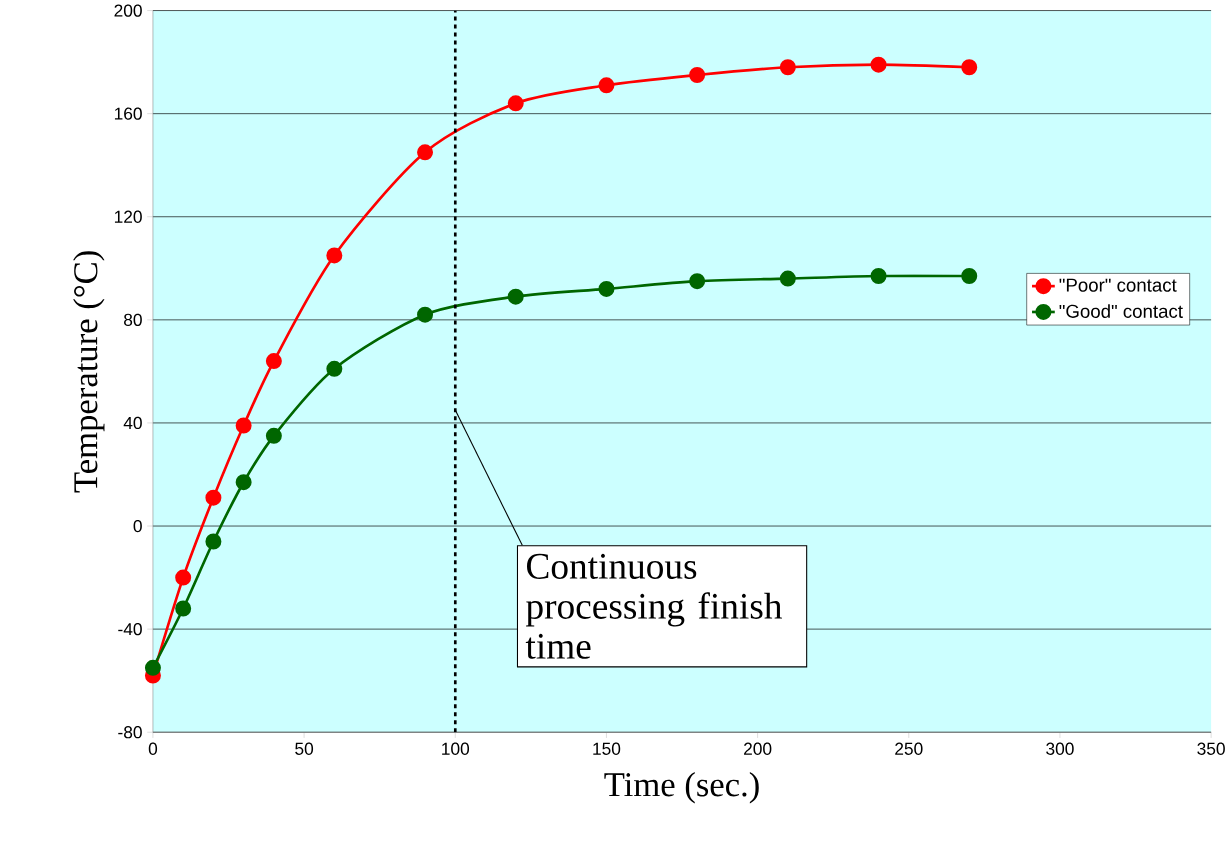 This screenshot has width=1230, height=866. Describe the element at coordinates (128, 216) in the screenshot. I see `y-tick-label: 120` at that location.